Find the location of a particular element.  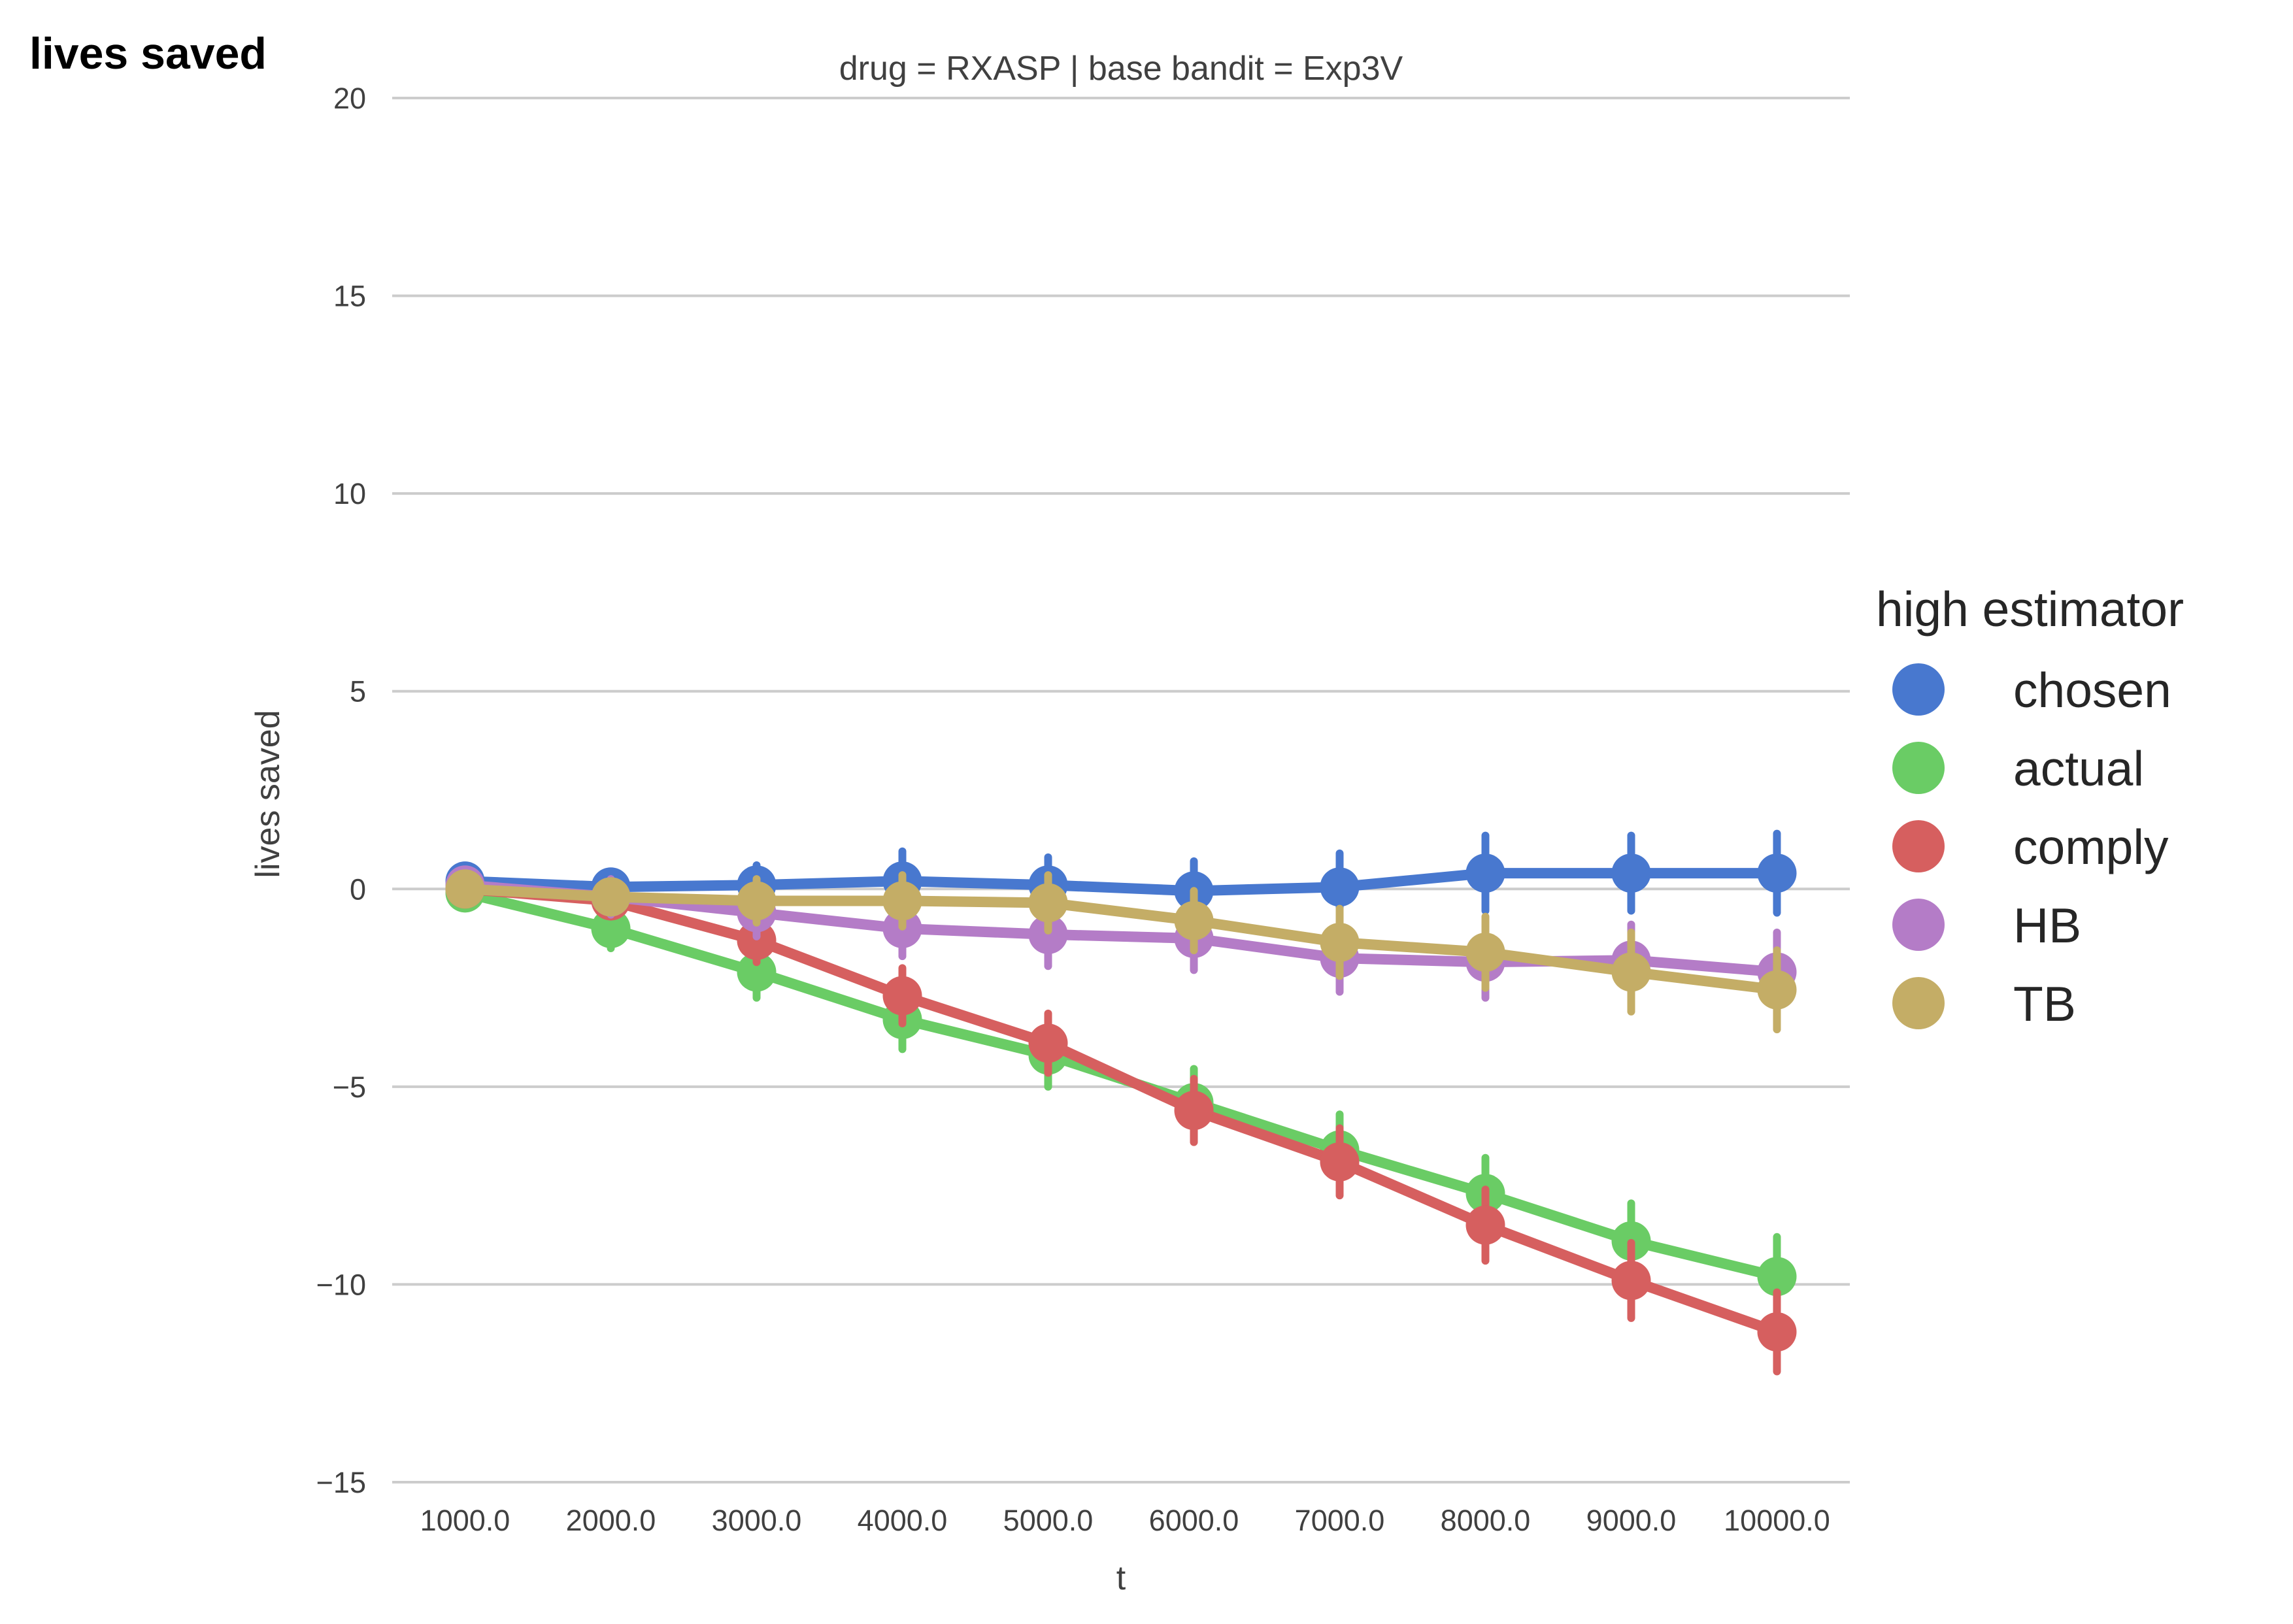

x-tick-label: 3000.0 is located at coordinates (757, 1521).